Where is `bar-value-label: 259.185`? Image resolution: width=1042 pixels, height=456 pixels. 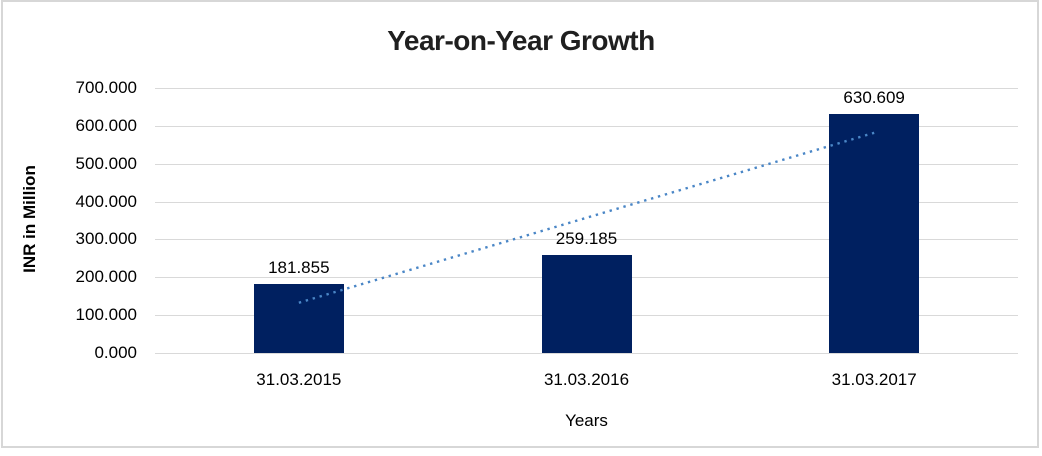
bar-value-label: 259.185 is located at coordinates (586, 238).